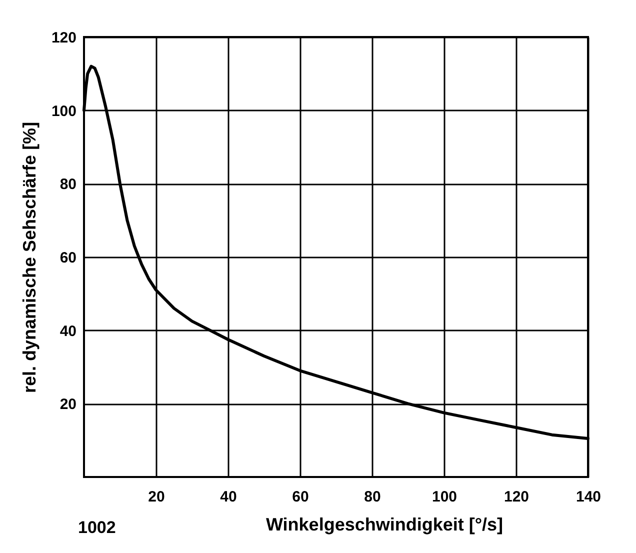  What do you see at coordinates (63, 111) in the screenshot?
I see `y-tick-label: 100` at bounding box center [63, 111].